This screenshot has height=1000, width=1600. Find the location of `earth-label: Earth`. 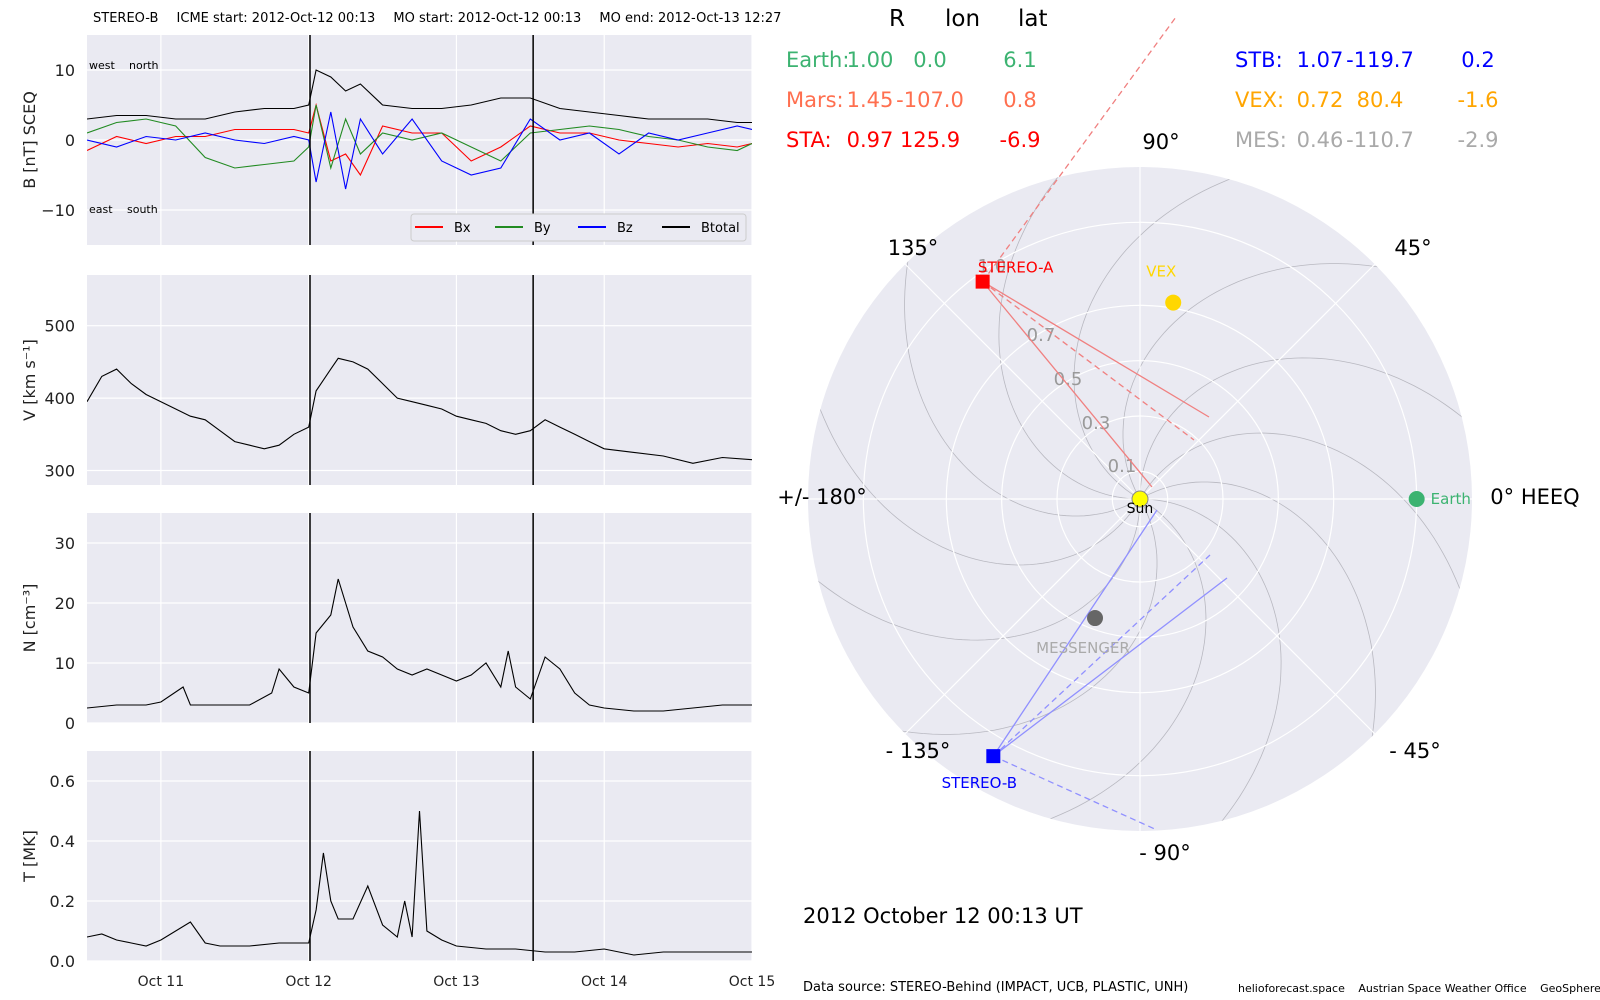

earth-label: Earth is located at coordinates (1451, 499).